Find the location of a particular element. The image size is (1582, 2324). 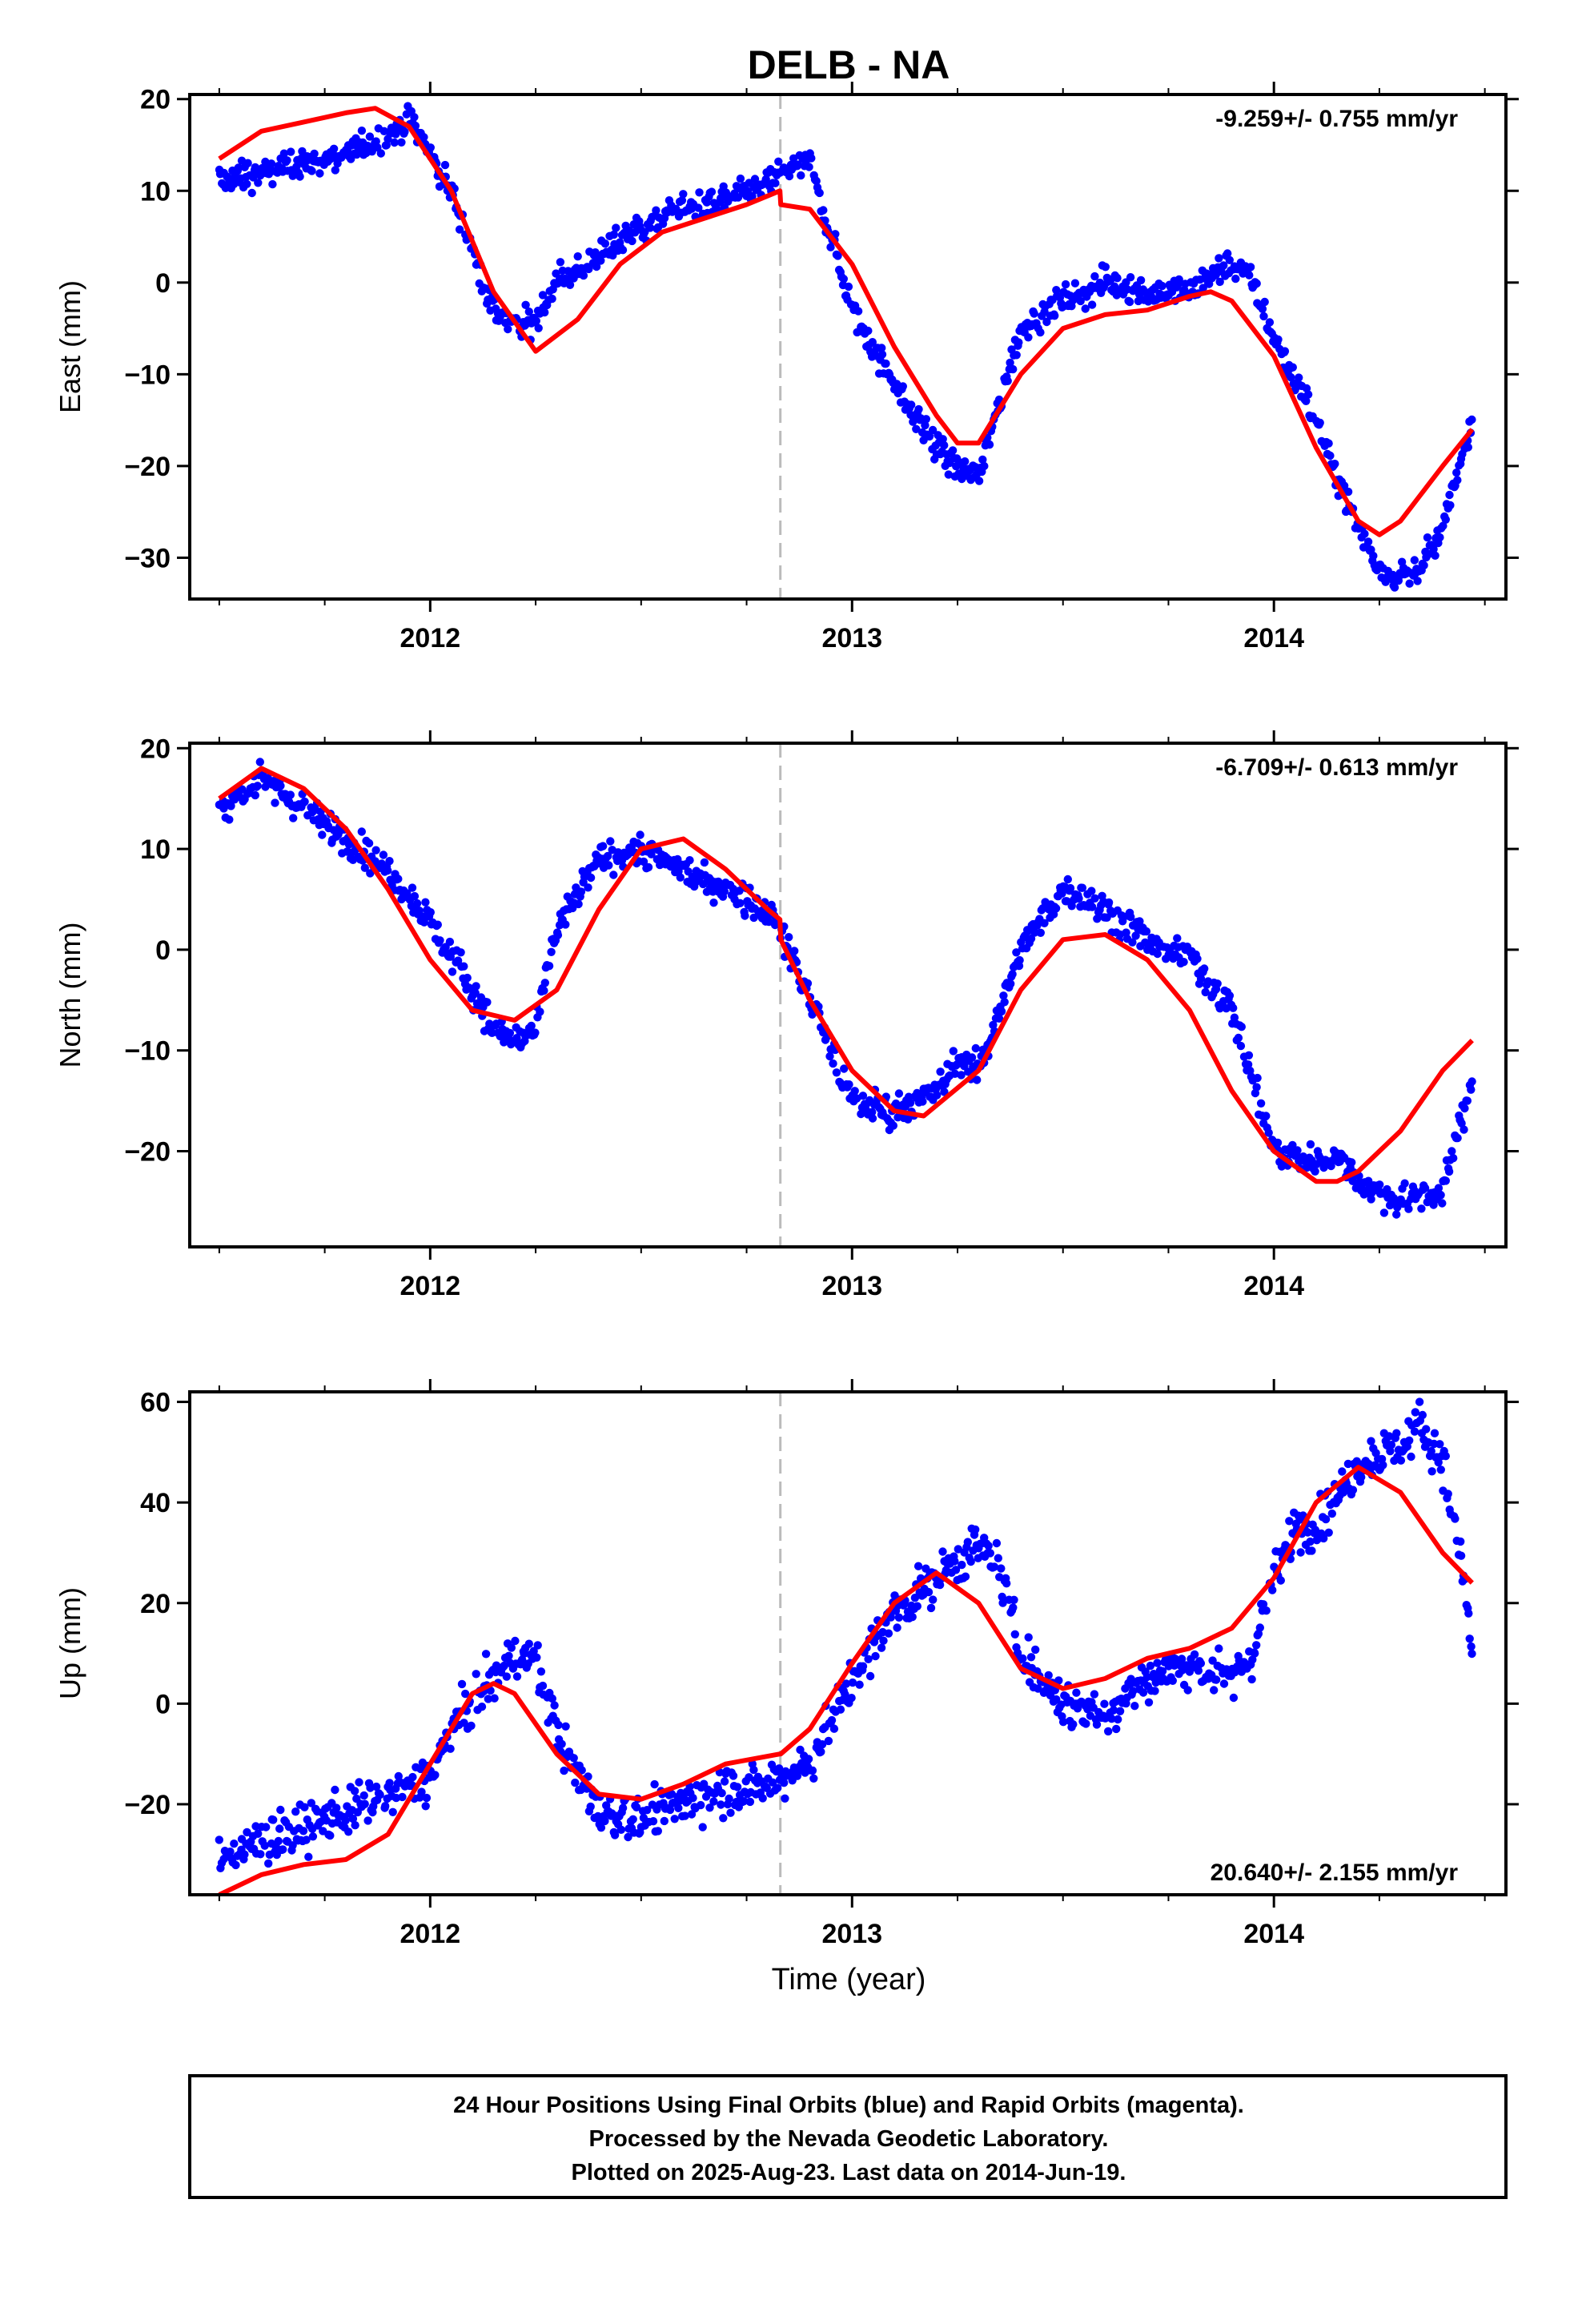

rate-annotation: 20.640+/- 2.155 mm/yr is located at coordinates (1335, 1873).